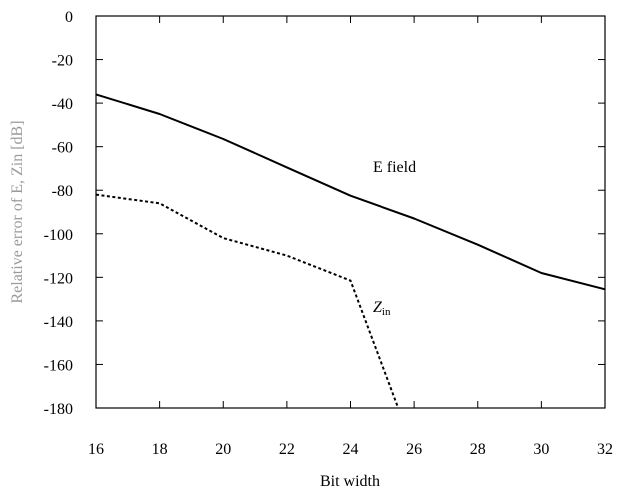 The width and height of the screenshot is (625, 494). What do you see at coordinates (17, 211) in the screenshot?
I see `y-axis-title: Relative error of E, Zin [dB]` at bounding box center [17, 211].